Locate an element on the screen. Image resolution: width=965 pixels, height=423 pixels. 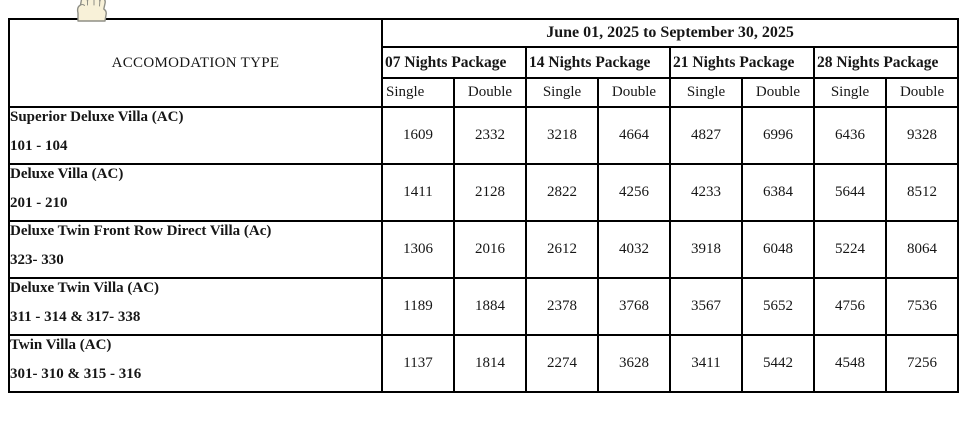
rate-cell: 2332 is located at coordinates (490, 135).